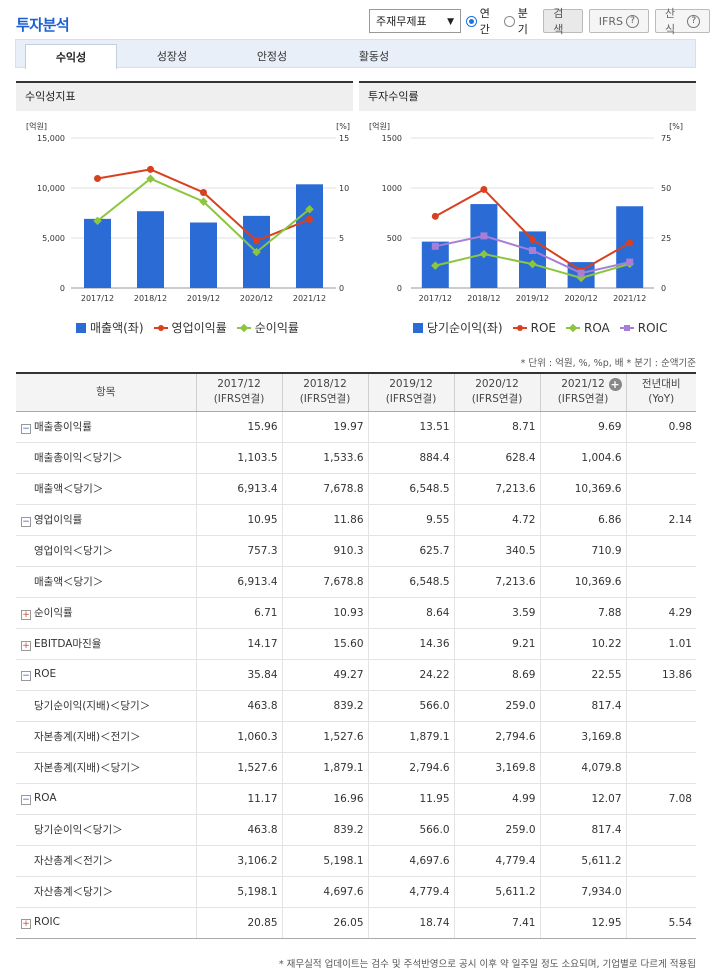 This screenshot has height=975, width=710. I want to click on table-cell: 4.29, so click(660, 613).